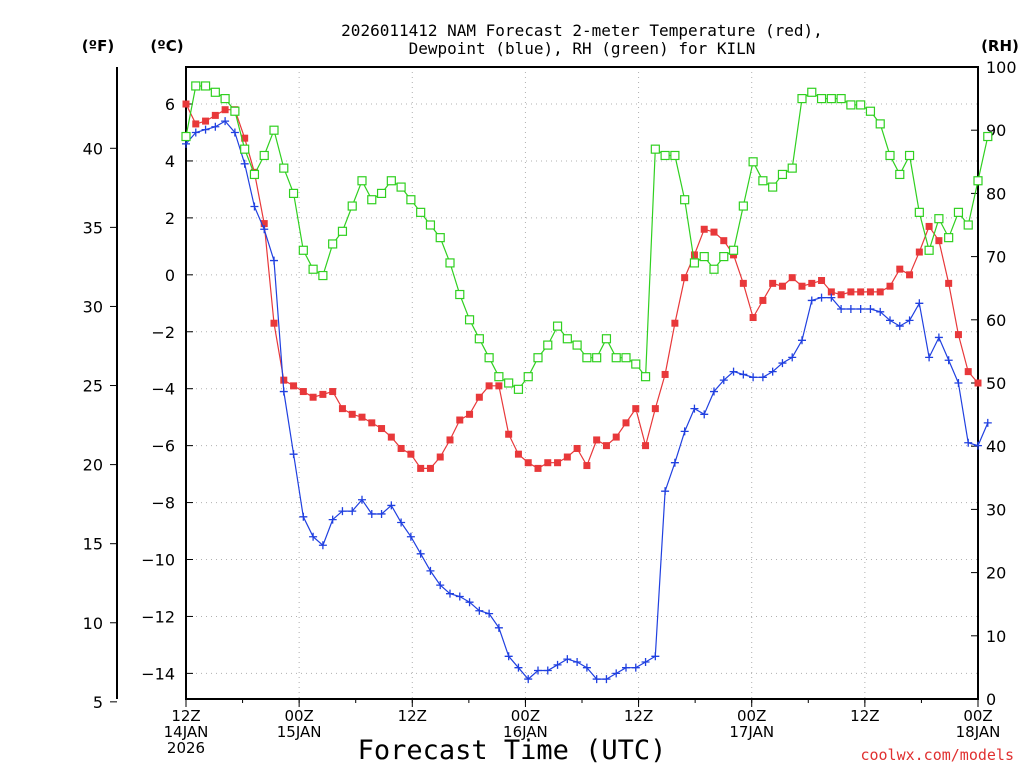 This screenshot has height=768, width=1024. I want to click on rh-tick-label: 50, so click(996, 383).